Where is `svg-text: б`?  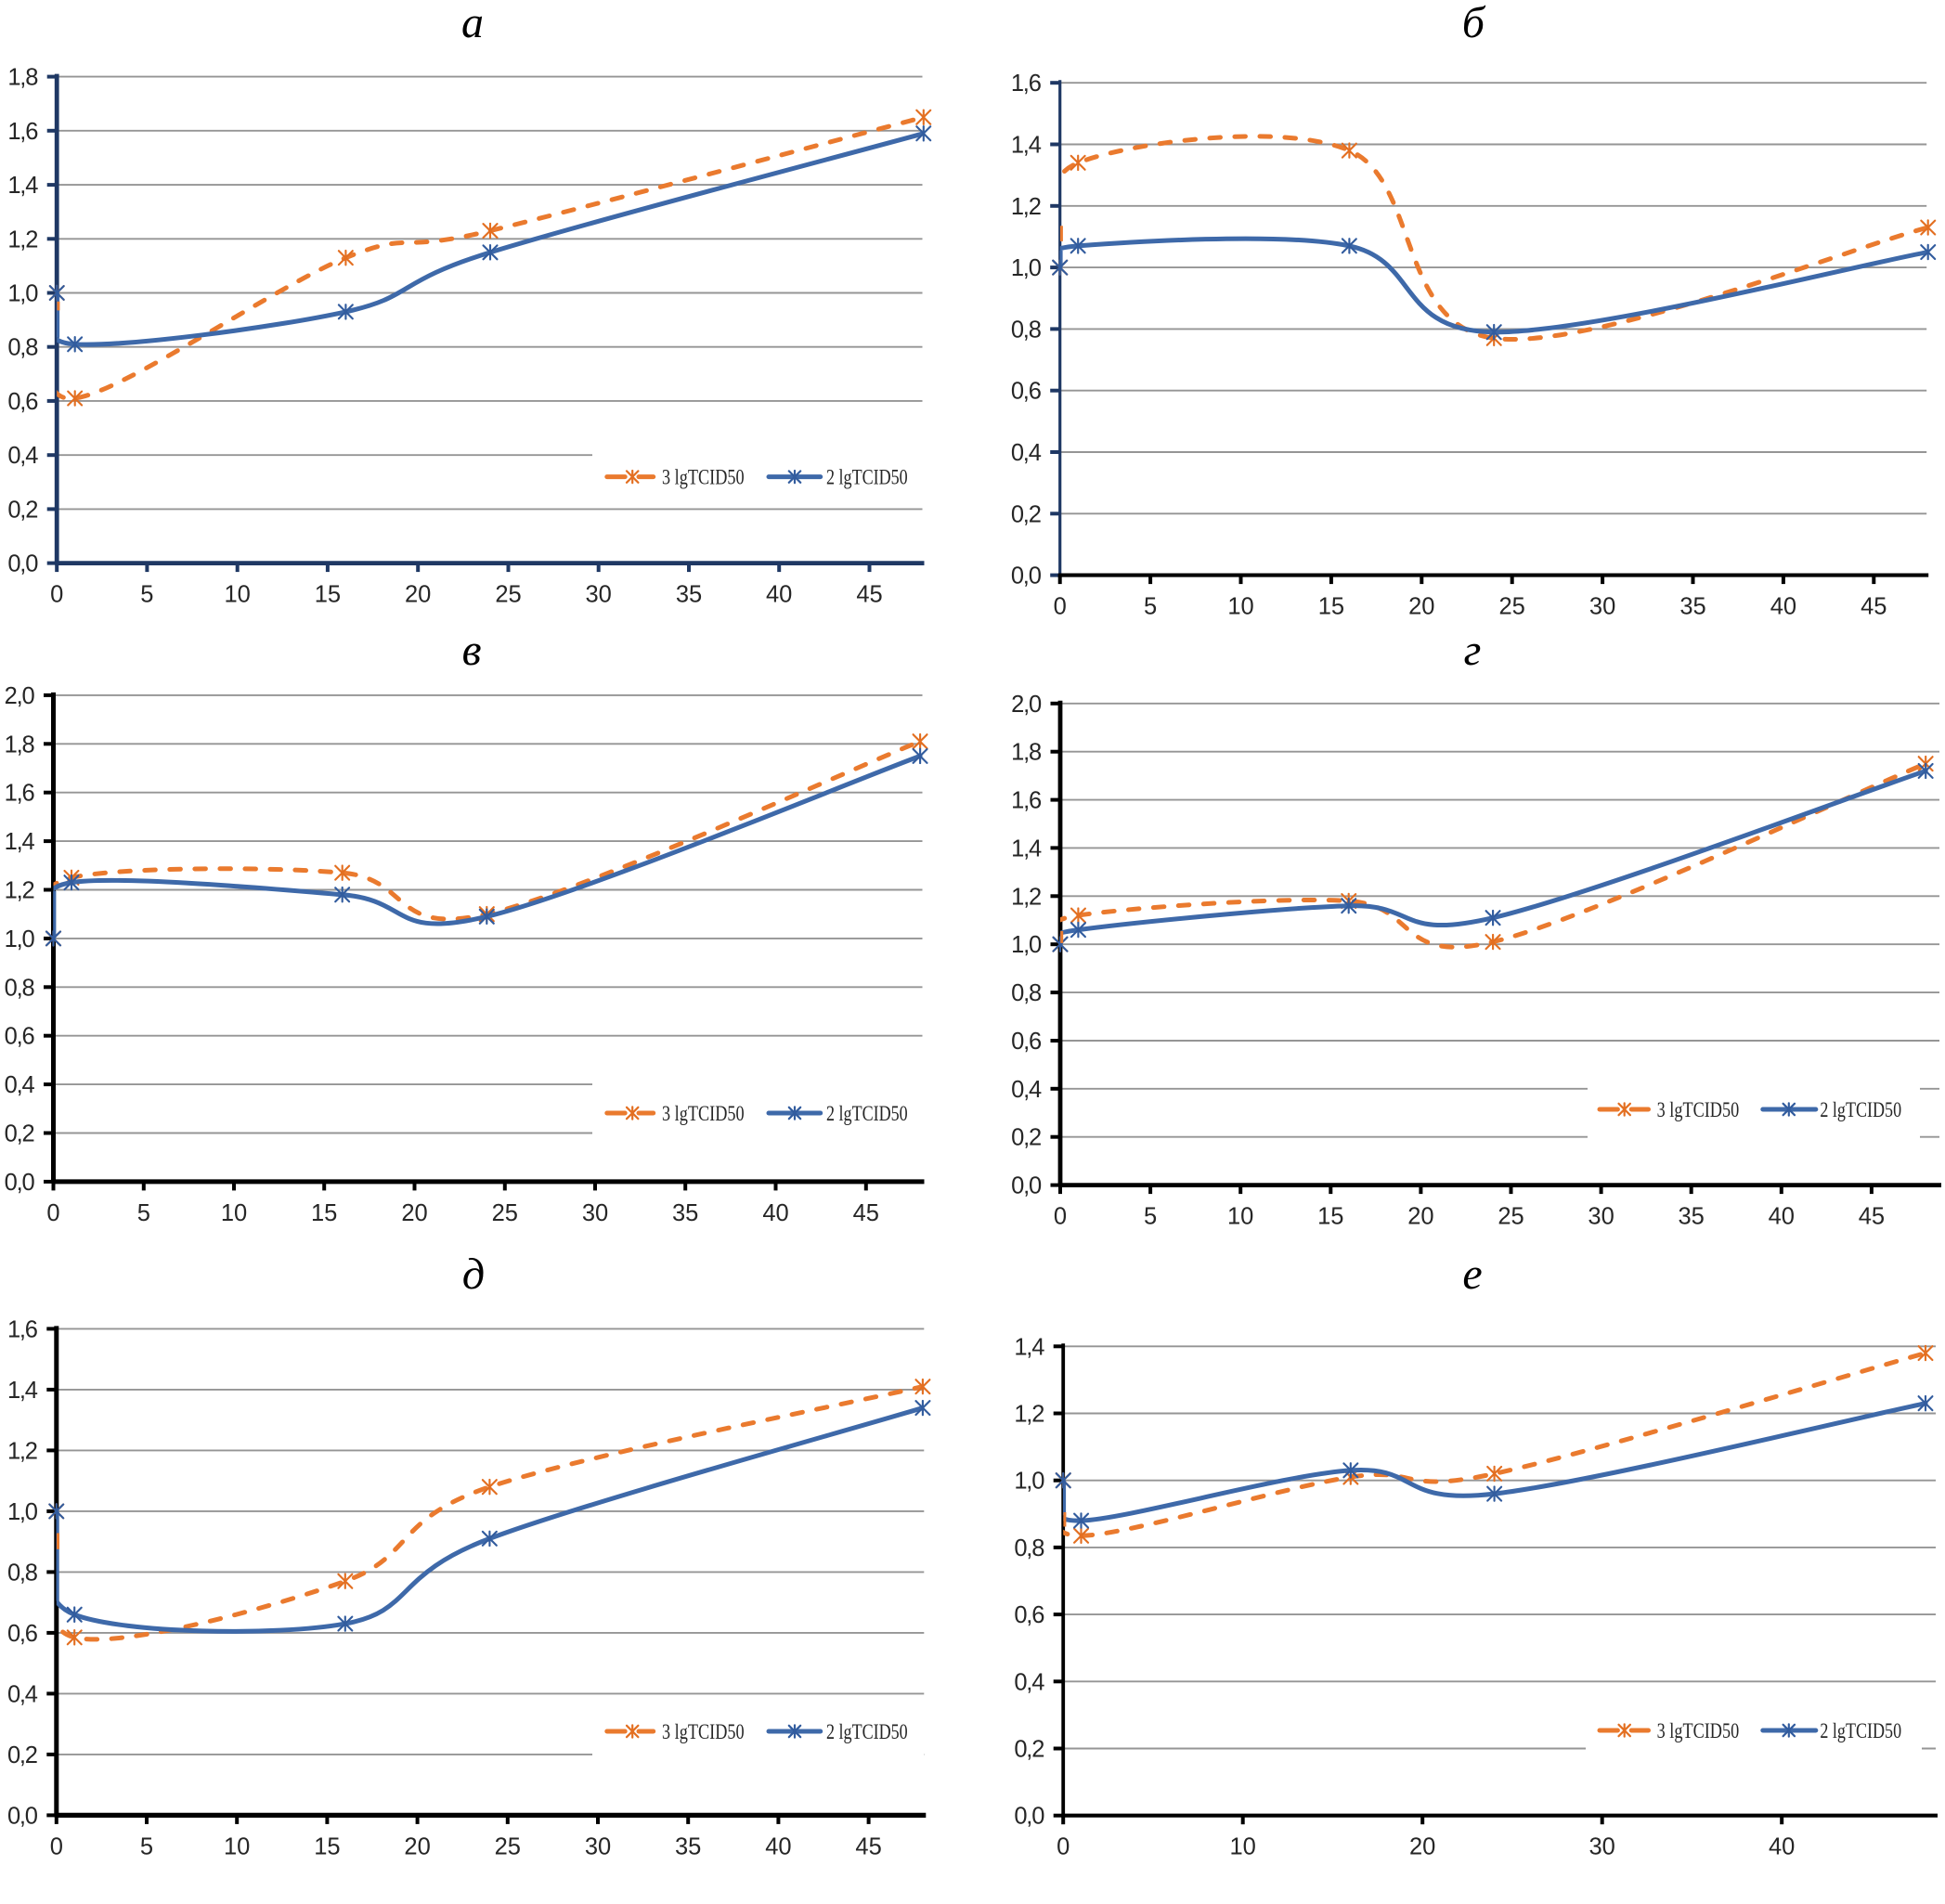 svg-text: б is located at coordinates (1474, 23).